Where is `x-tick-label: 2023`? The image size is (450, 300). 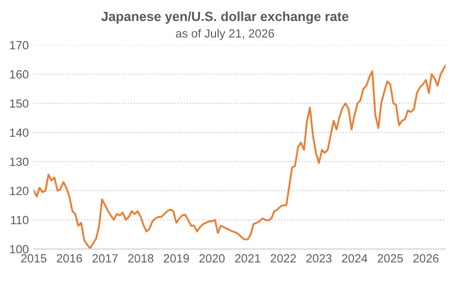 x-tick-label: 2023 is located at coordinates (319, 258).